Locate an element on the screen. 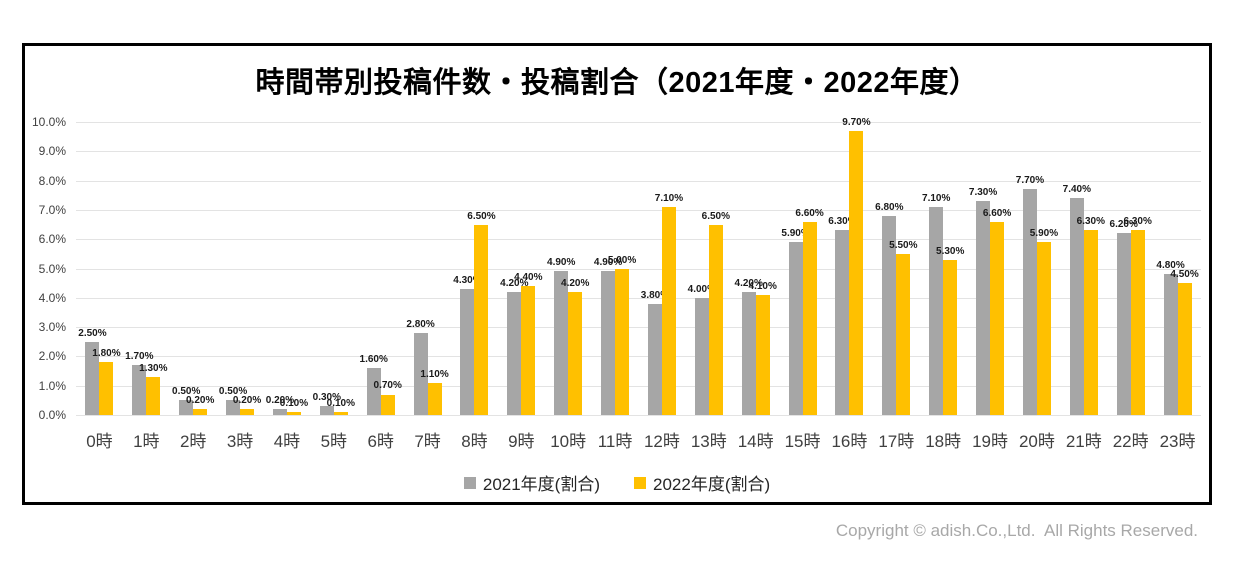 Image resolution: width=1236 pixels, height=564 pixels. x-axis-label: 22時 is located at coordinates (1130, 441).